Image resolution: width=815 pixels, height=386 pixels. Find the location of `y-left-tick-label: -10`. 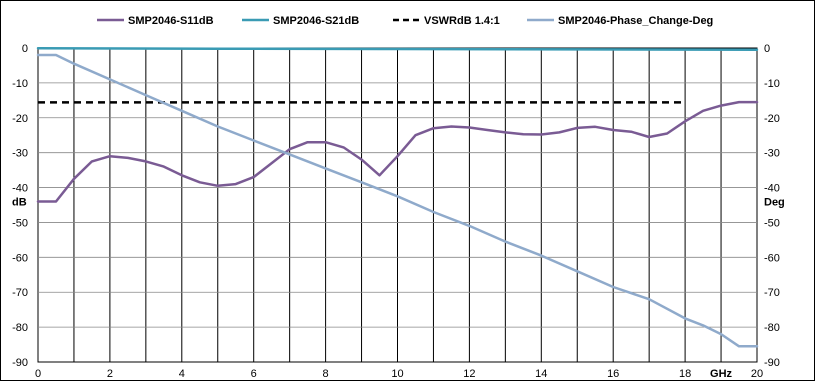

y-left-tick-label: -10 is located at coordinates (20, 84).